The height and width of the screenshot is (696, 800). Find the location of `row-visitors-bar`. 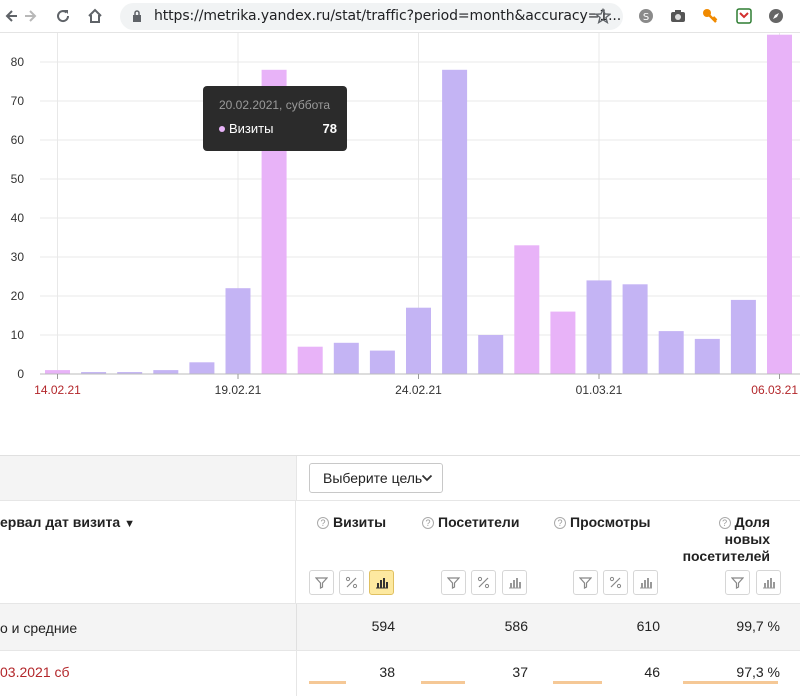

row-visitors-bar is located at coordinates (443, 682).